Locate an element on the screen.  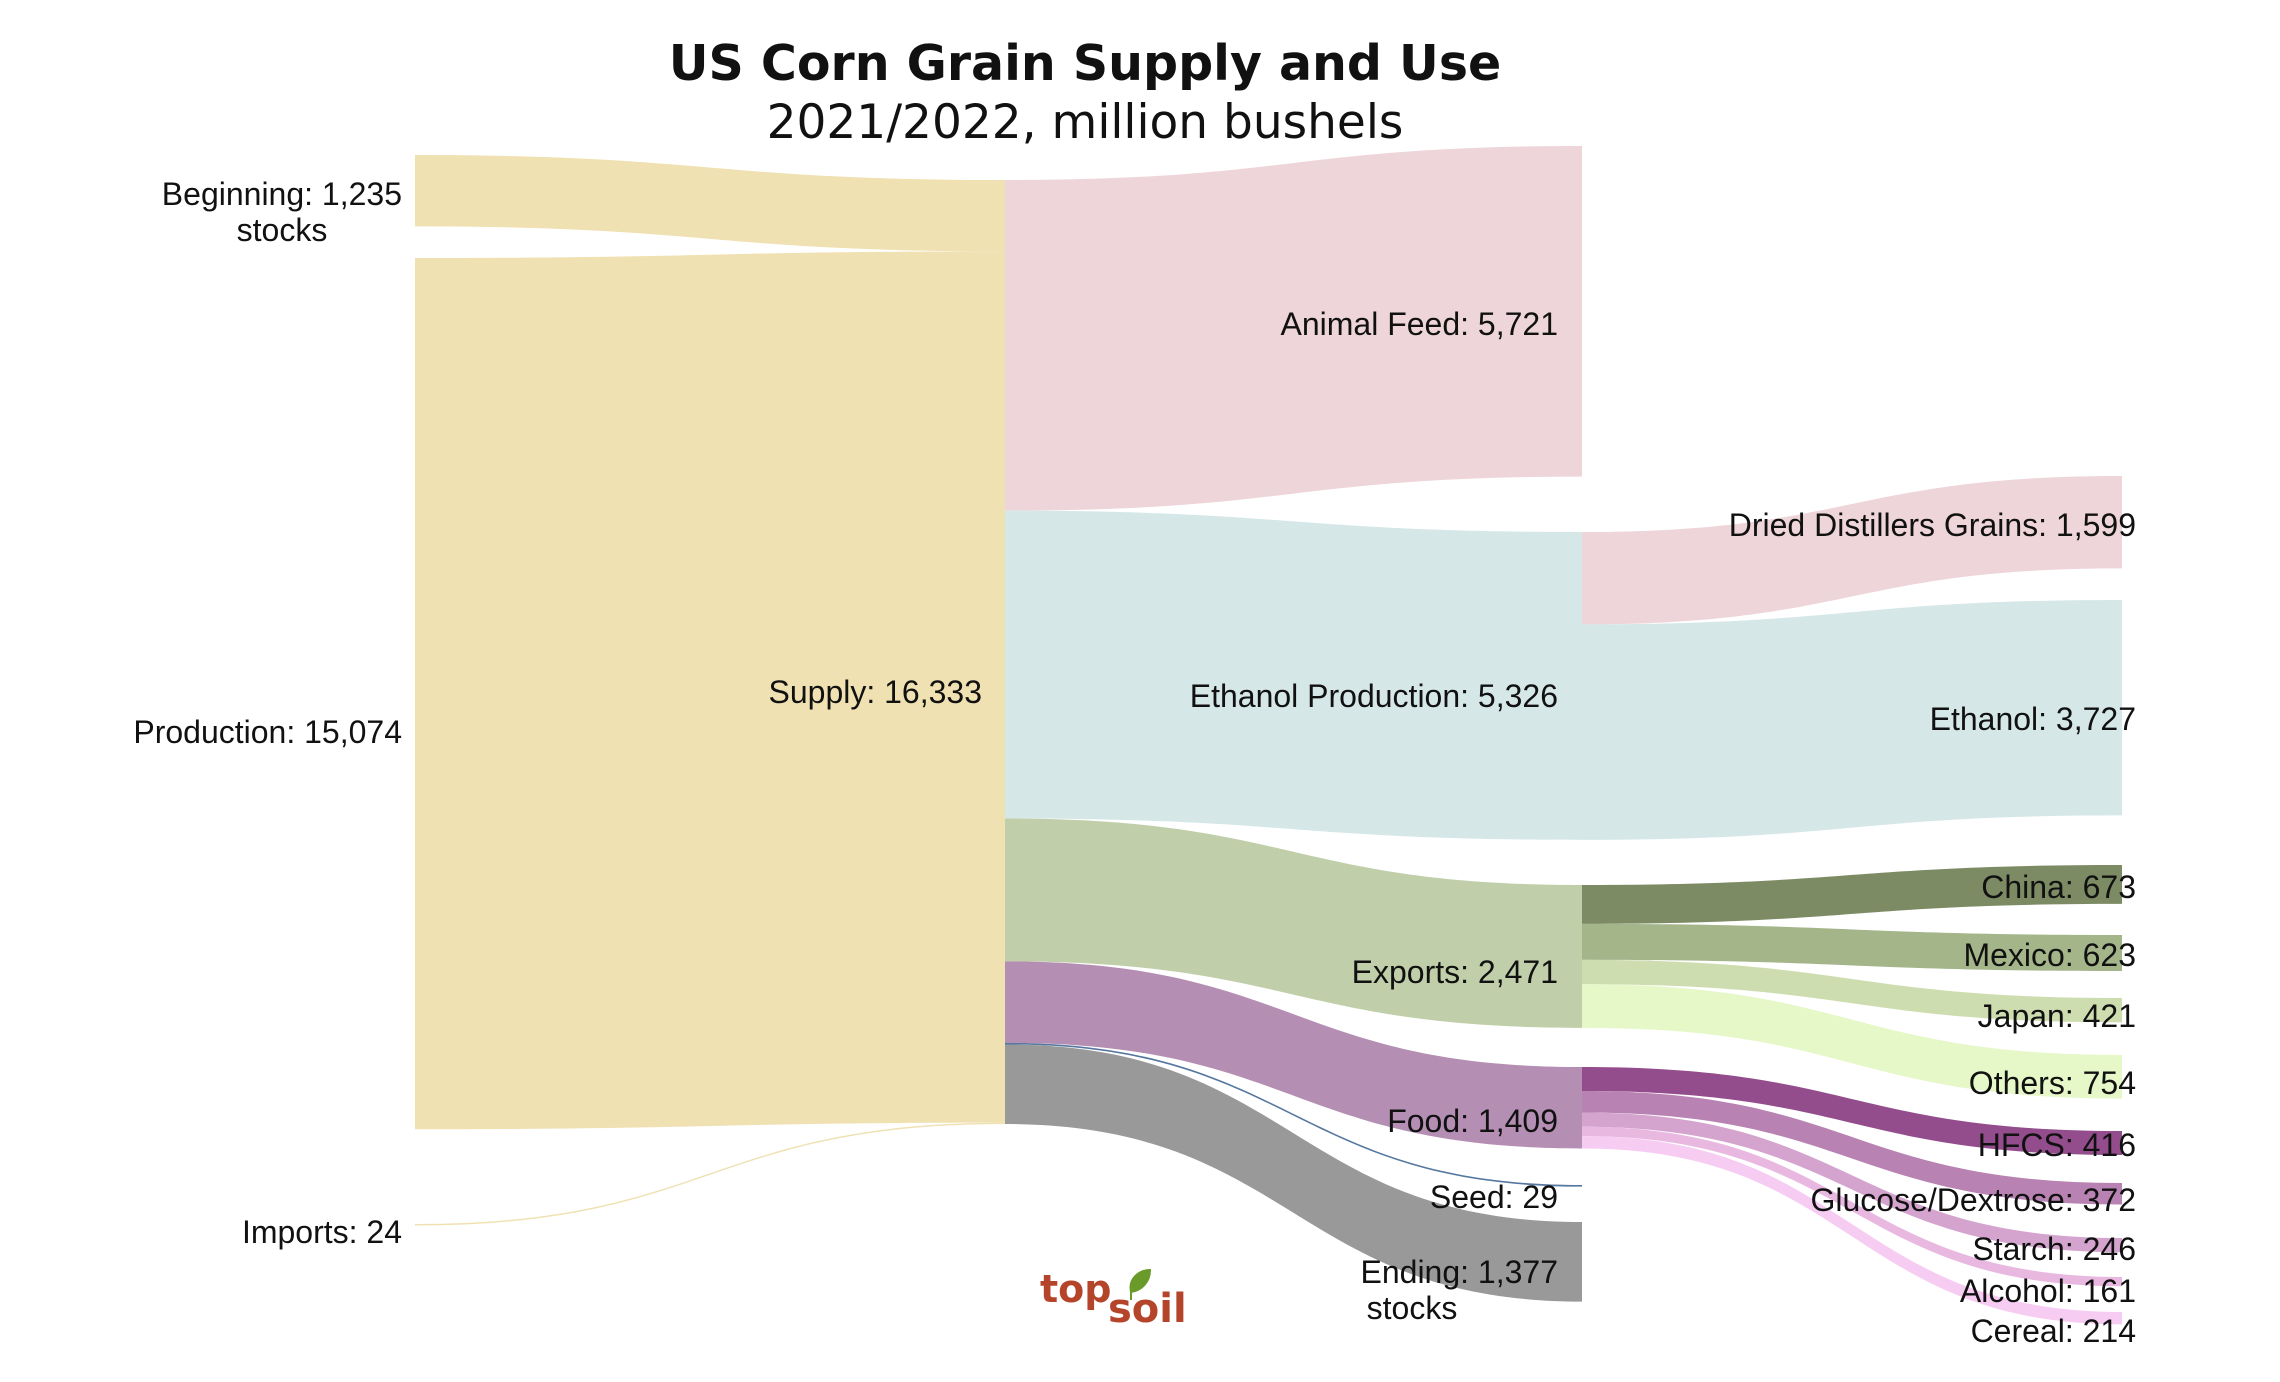
link-ethanol_prod-to-ddg is located at coordinates (1852, 550).